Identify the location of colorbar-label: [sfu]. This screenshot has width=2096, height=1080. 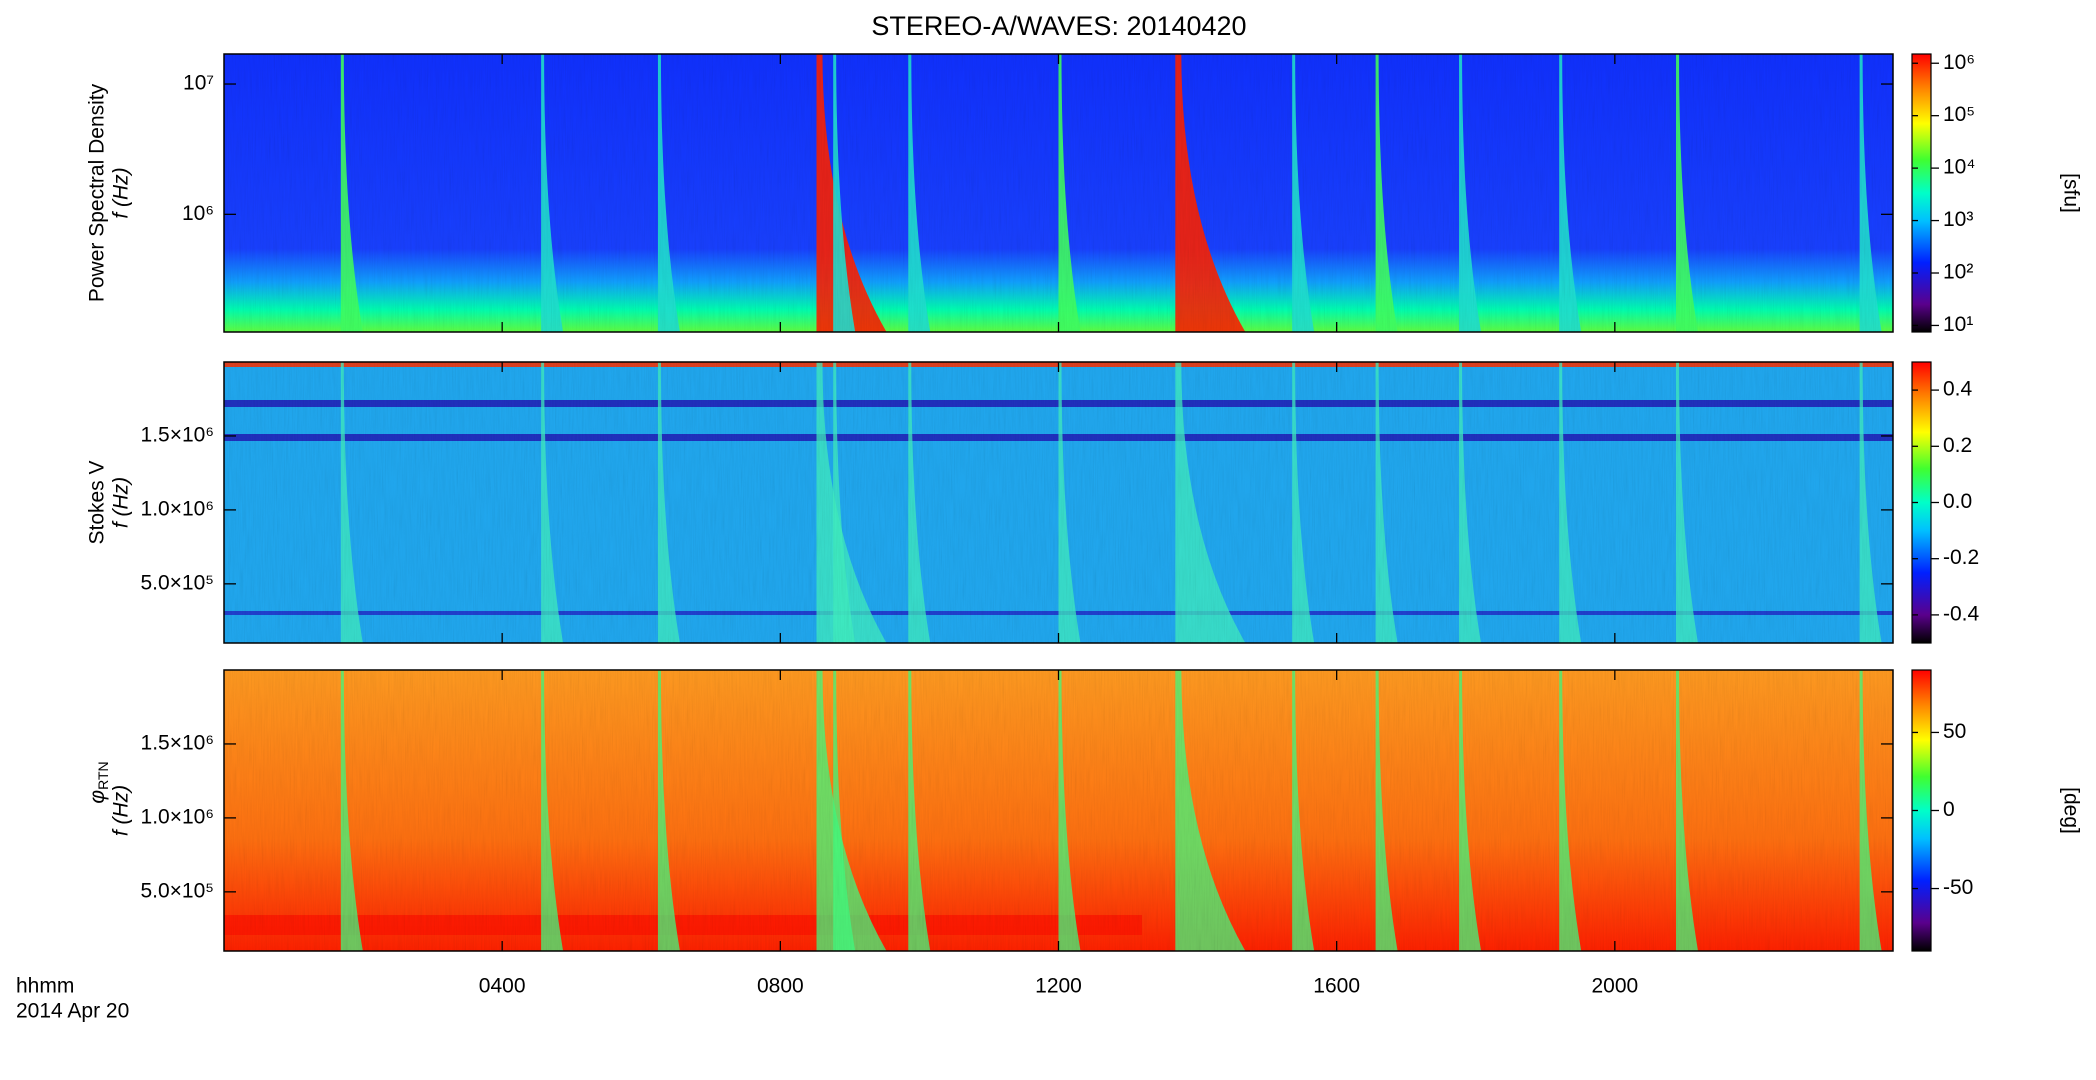
(2070, 193).